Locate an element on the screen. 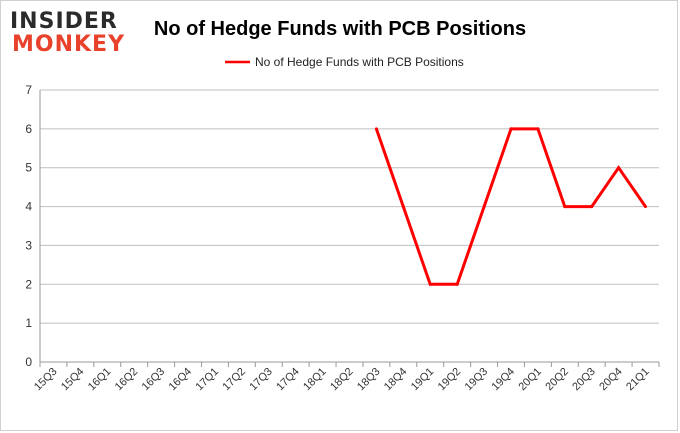 This screenshot has width=680, height=433. x-tick-label: 19Q3 is located at coordinates (477, 380).